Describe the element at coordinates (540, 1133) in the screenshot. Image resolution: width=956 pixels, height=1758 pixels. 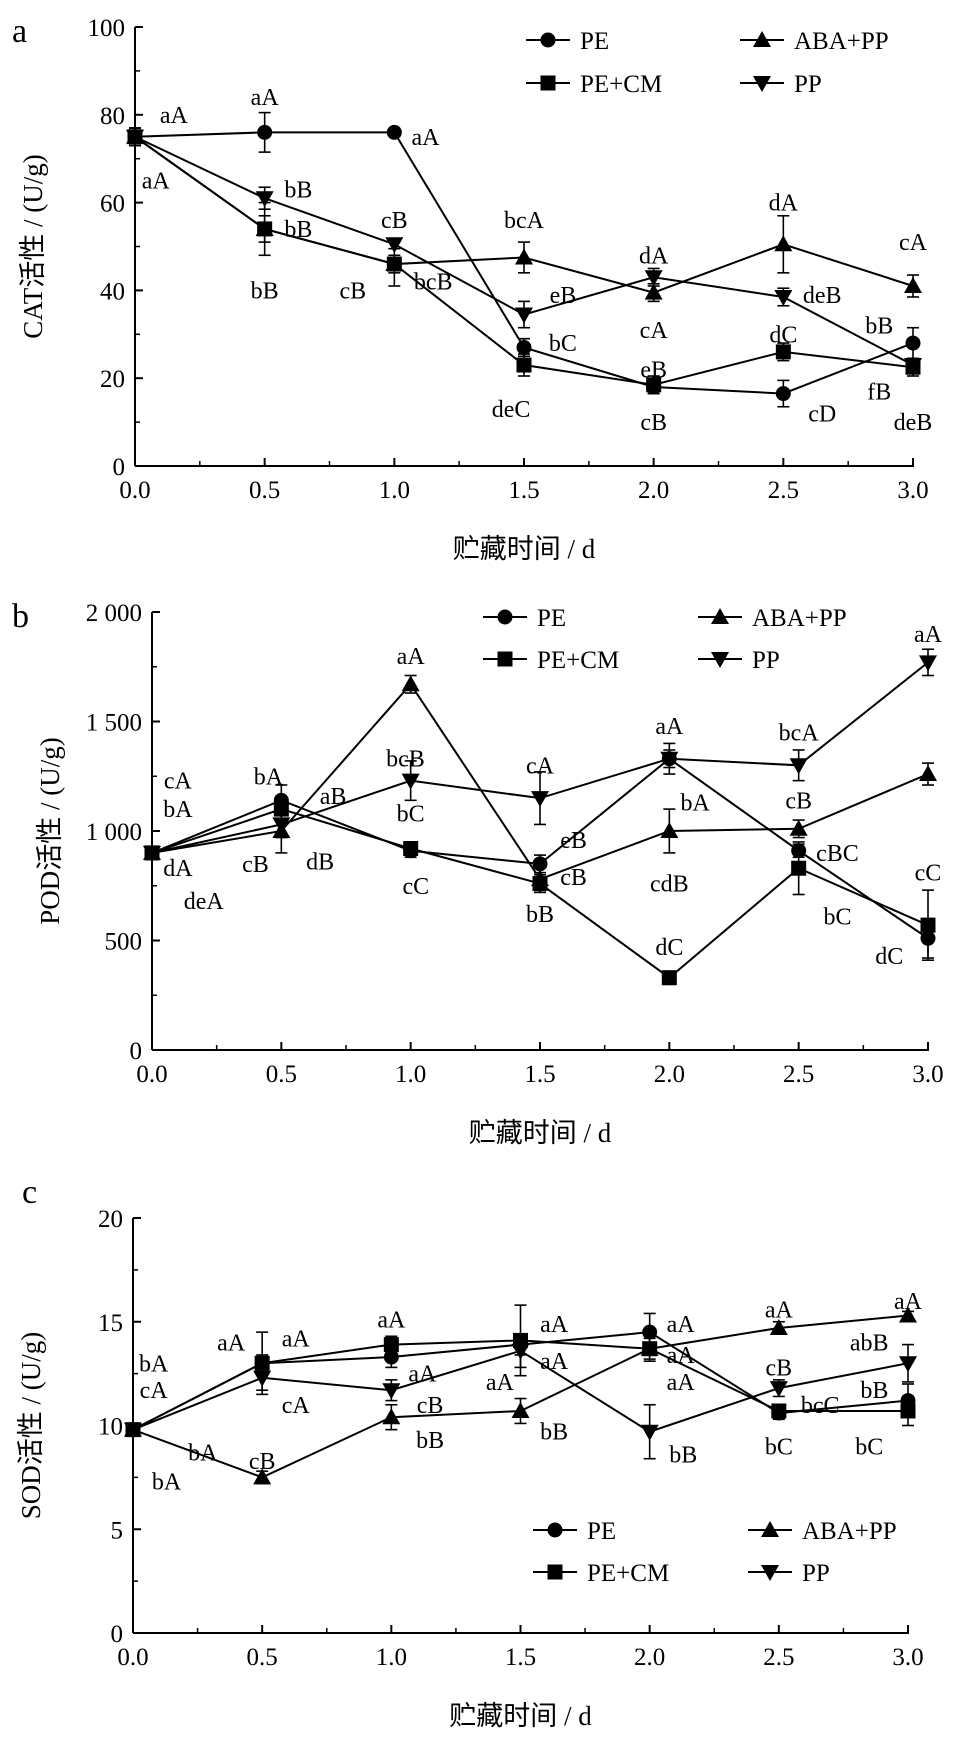
I see `x-axis-title: 贮藏时间 / d` at that location.